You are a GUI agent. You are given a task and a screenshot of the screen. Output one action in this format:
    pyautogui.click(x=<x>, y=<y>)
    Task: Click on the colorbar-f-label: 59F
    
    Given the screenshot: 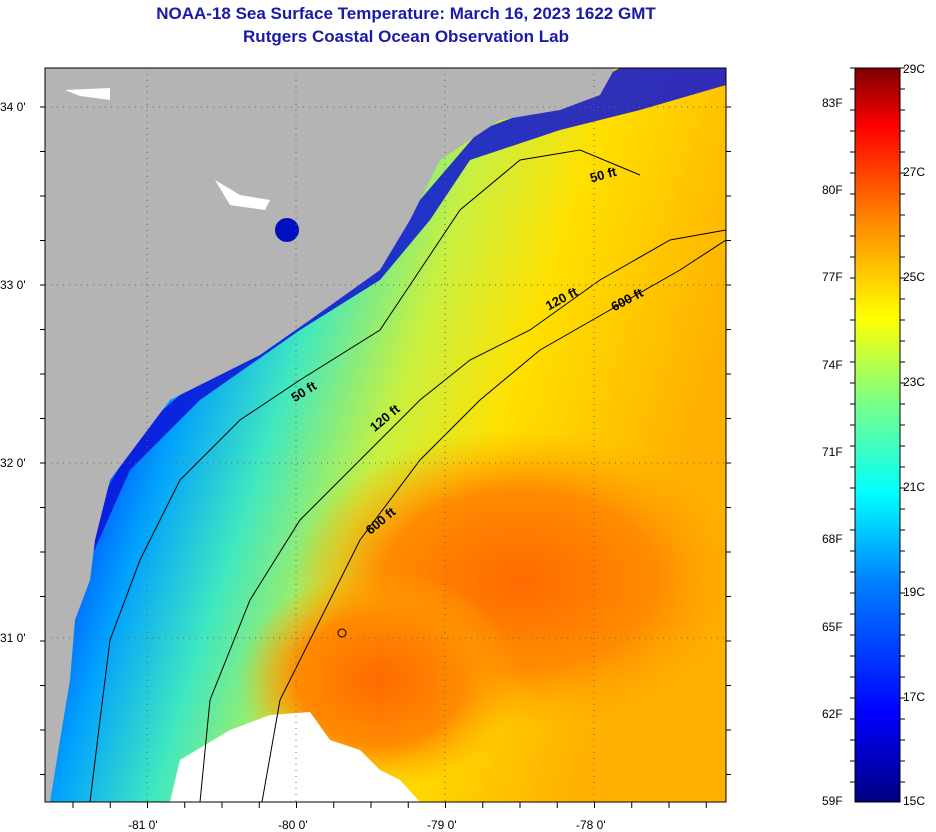 What is the action you would take?
    pyautogui.click(x=832, y=801)
    